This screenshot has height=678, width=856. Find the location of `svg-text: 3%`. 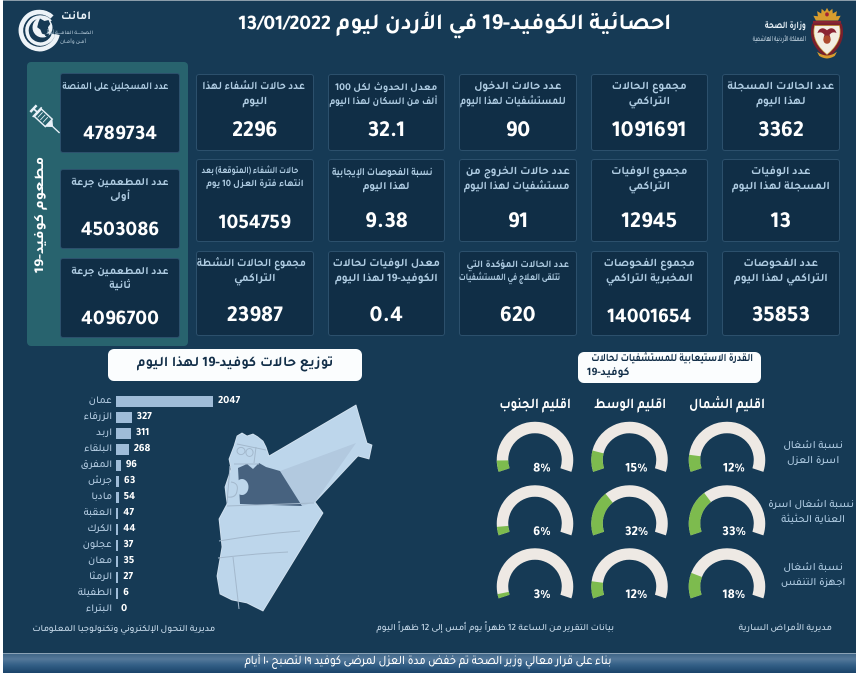

svg-text: 3% is located at coordinates (541, 596).